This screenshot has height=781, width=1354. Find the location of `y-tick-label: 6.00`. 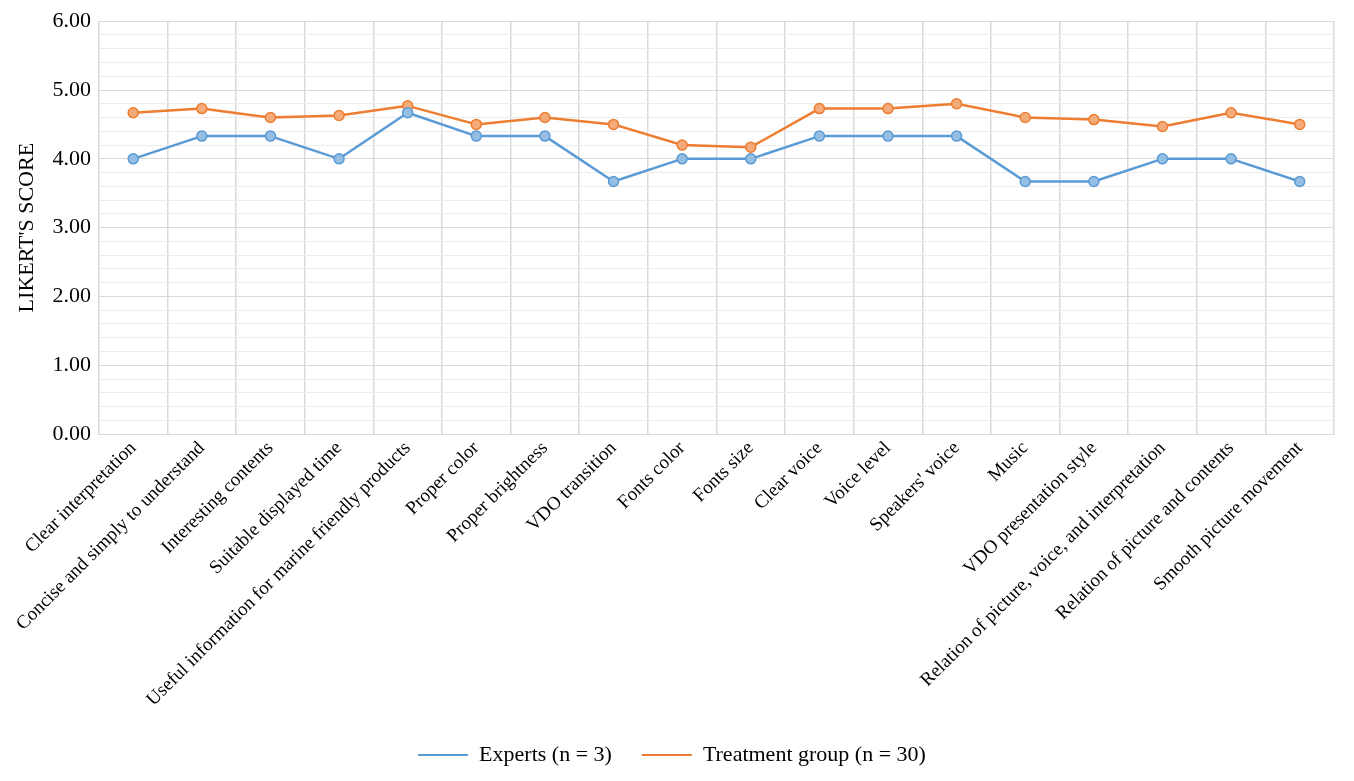

y-tick-label: 6.00 is located at coordinates (71, 19).